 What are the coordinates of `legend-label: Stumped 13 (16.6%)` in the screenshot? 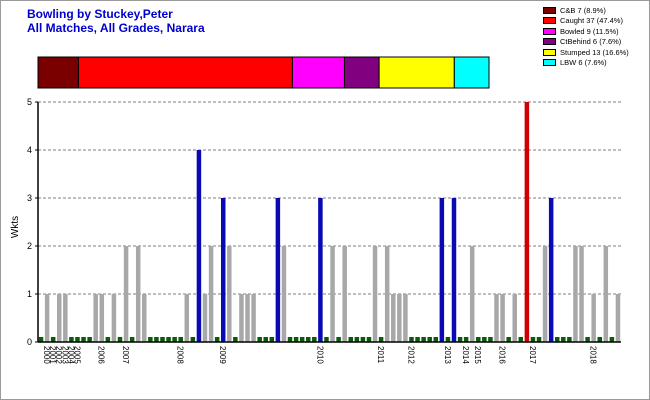 It's located at (594, 52).